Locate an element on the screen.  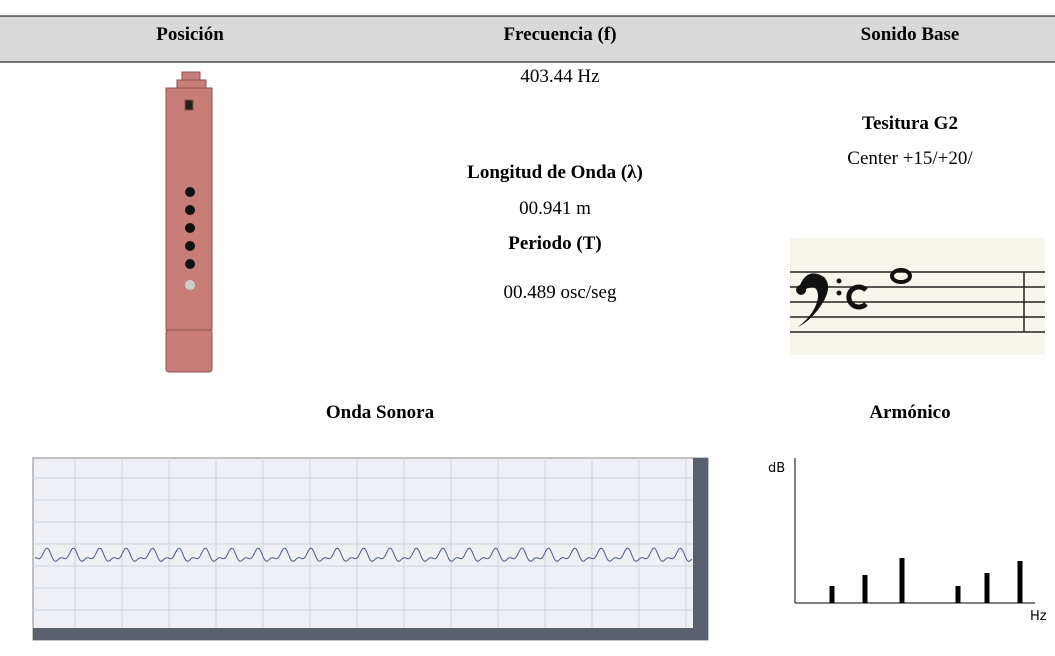
wavelength: 00.941 m is located at coordinates (555, 208).